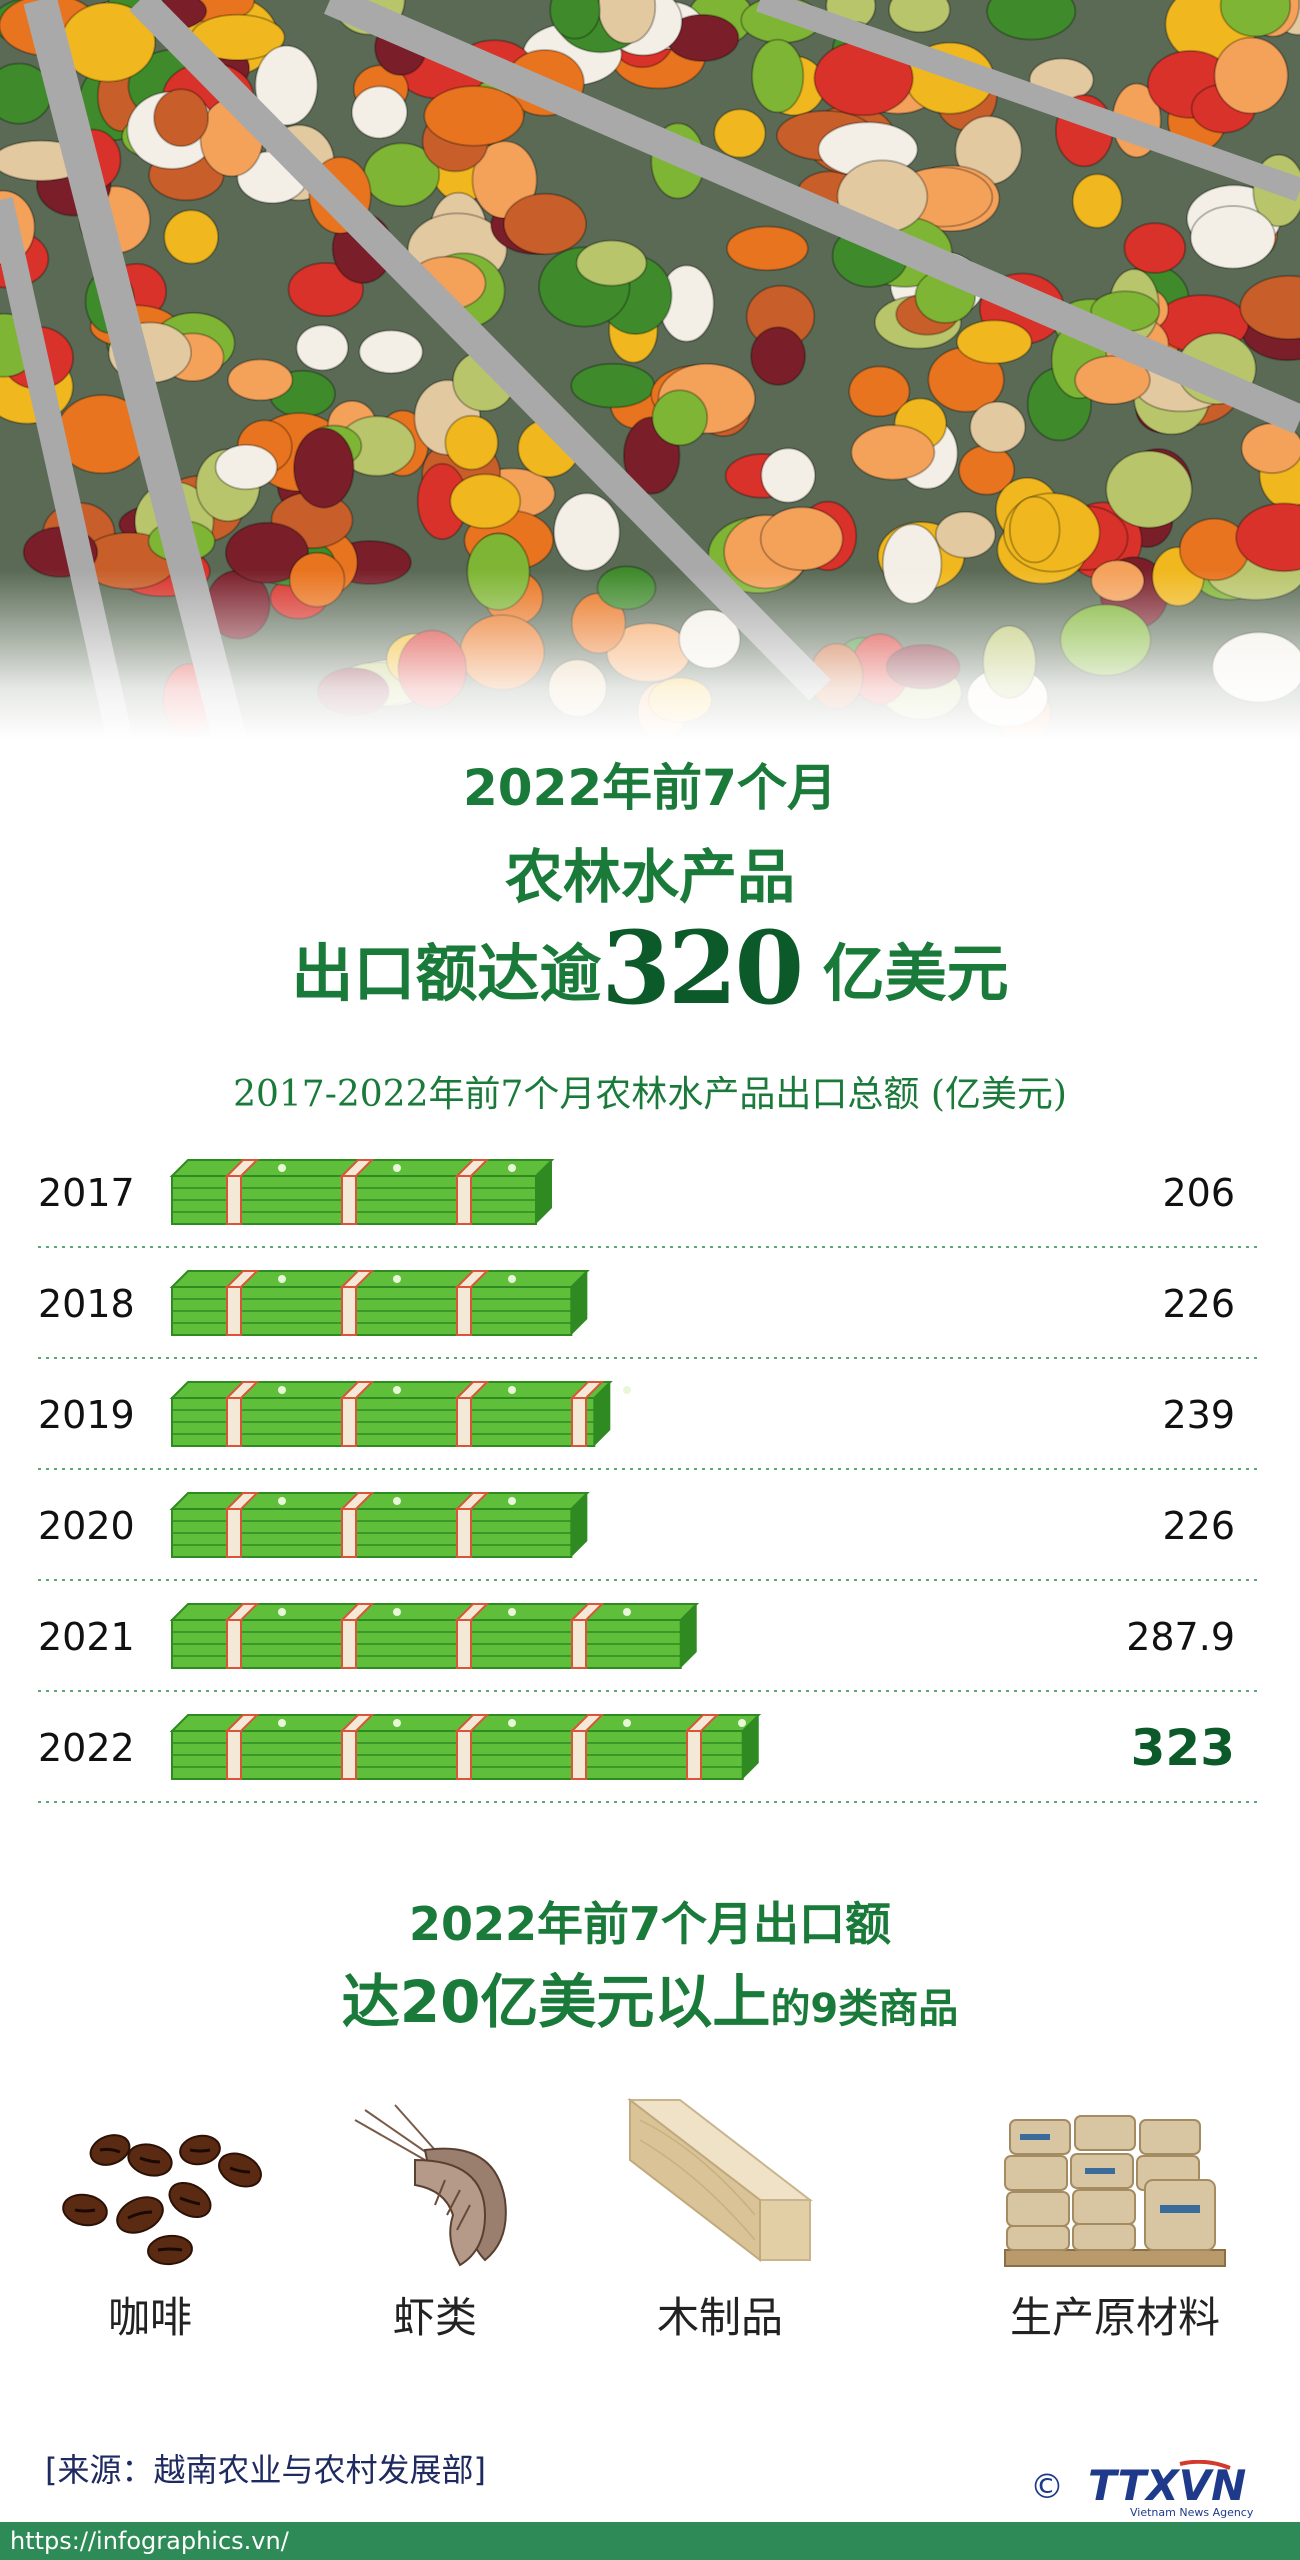 The width and height of the screenshot is (1300, 2560). Describe the element at coordinates (1198, 1304) in the screenshot. I see `value-label: 226` at that location.